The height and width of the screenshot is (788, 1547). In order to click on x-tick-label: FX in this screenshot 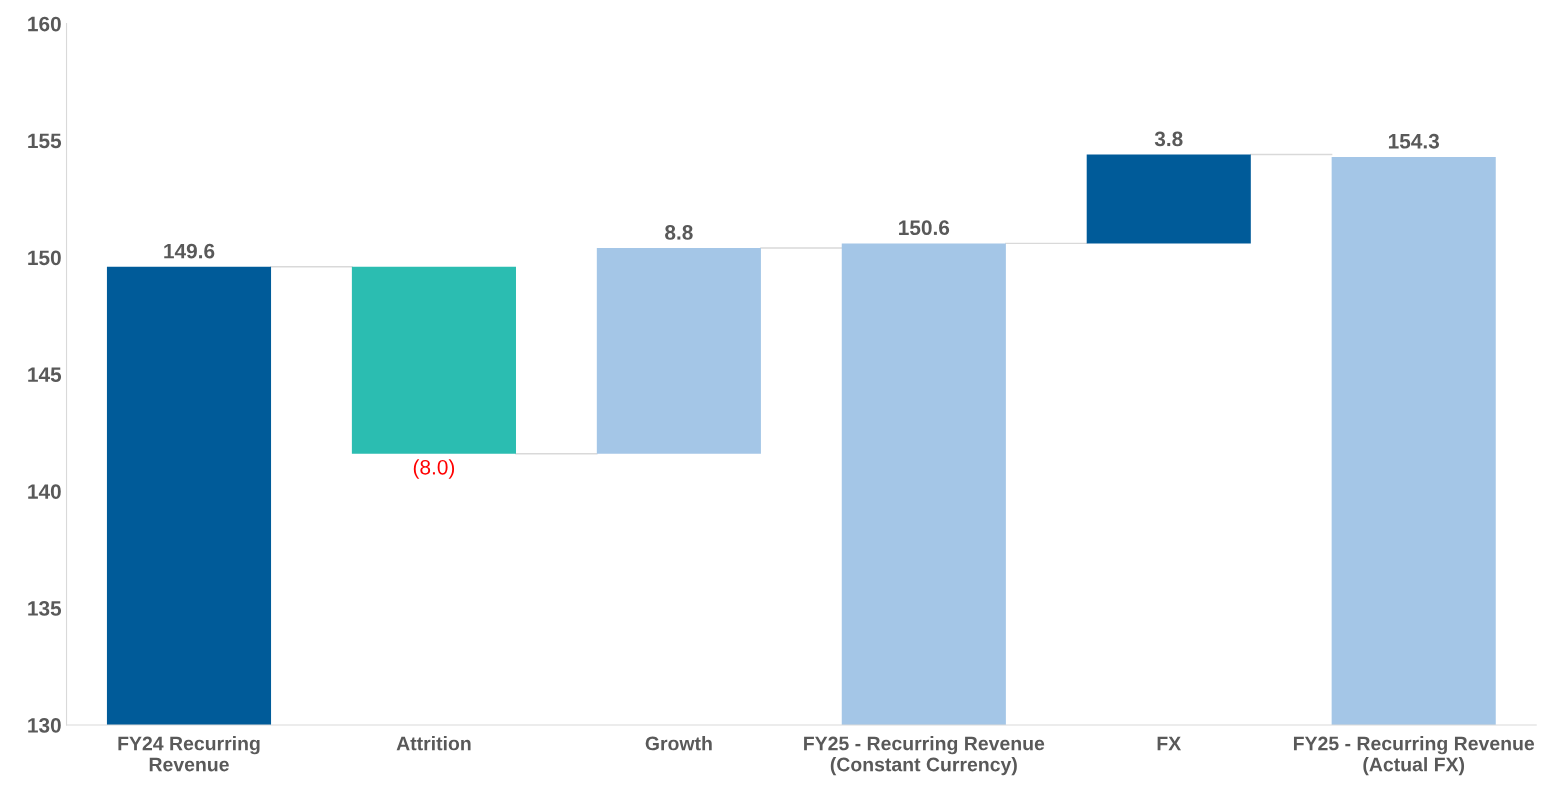, I will do `click(1169, 743)`.